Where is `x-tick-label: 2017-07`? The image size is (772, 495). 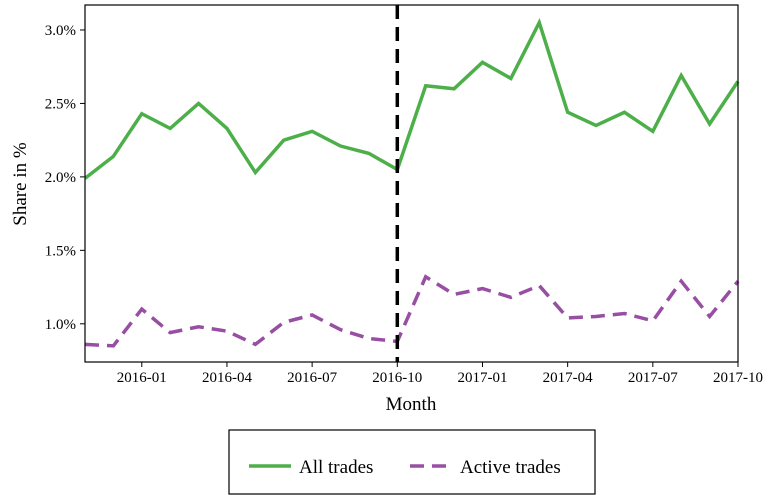
x-tick-label: 2017-07 is located at coordinates (653, 378).